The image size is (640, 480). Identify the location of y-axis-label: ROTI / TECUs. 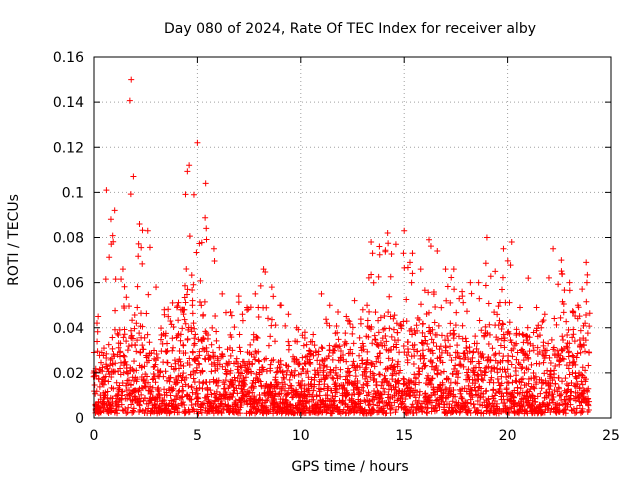
(14, 240).